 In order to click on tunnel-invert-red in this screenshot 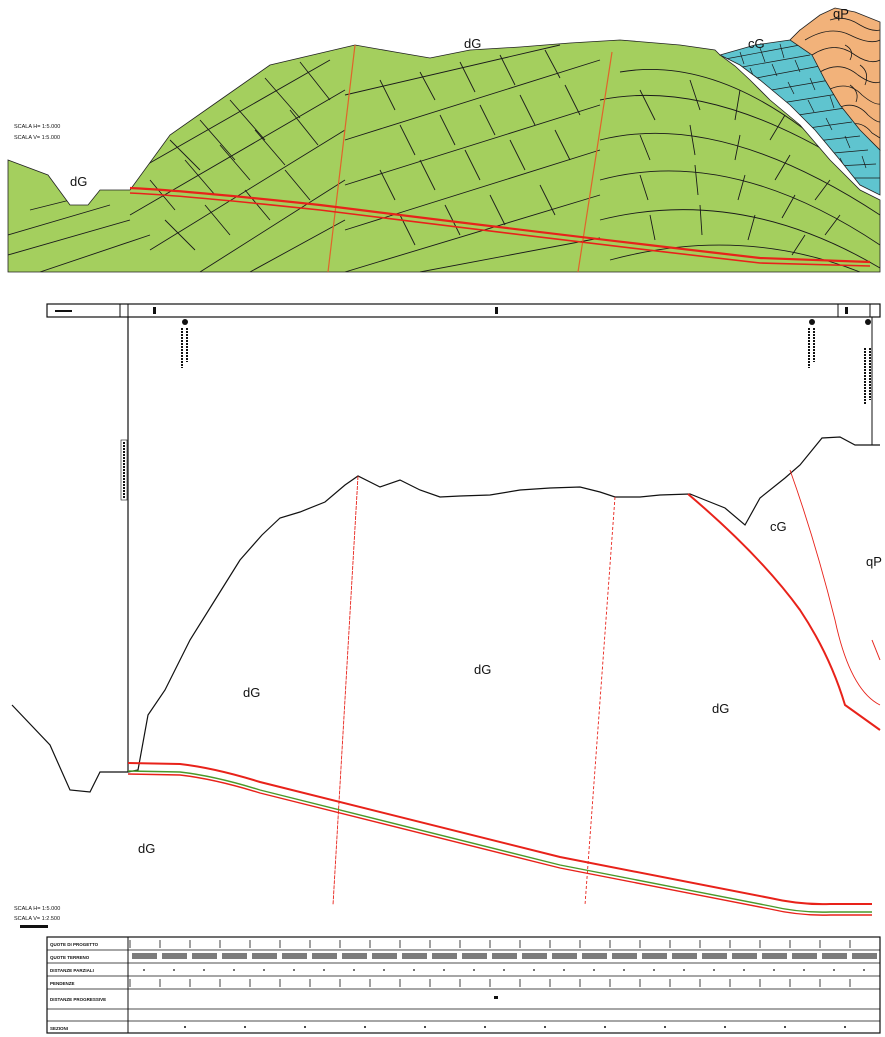, I will do `click(499, 844)`.